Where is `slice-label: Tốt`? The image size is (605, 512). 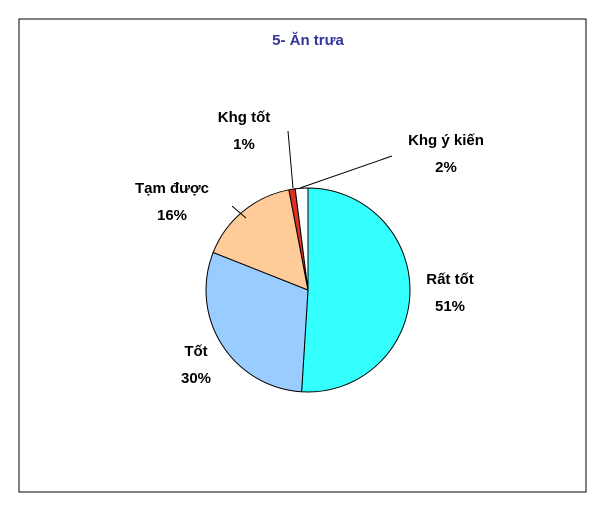
slice-label: Tốt is located at coordinates (195, 351).